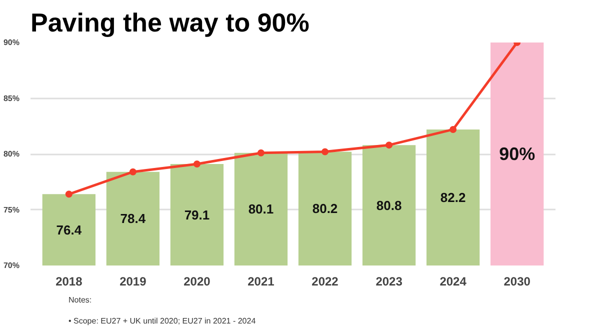 The image size is (600, 330). What do you see at coordinates (69, 230) in the screenshot?
I see `data-label: 76.4` at bounding box center [69, 230].